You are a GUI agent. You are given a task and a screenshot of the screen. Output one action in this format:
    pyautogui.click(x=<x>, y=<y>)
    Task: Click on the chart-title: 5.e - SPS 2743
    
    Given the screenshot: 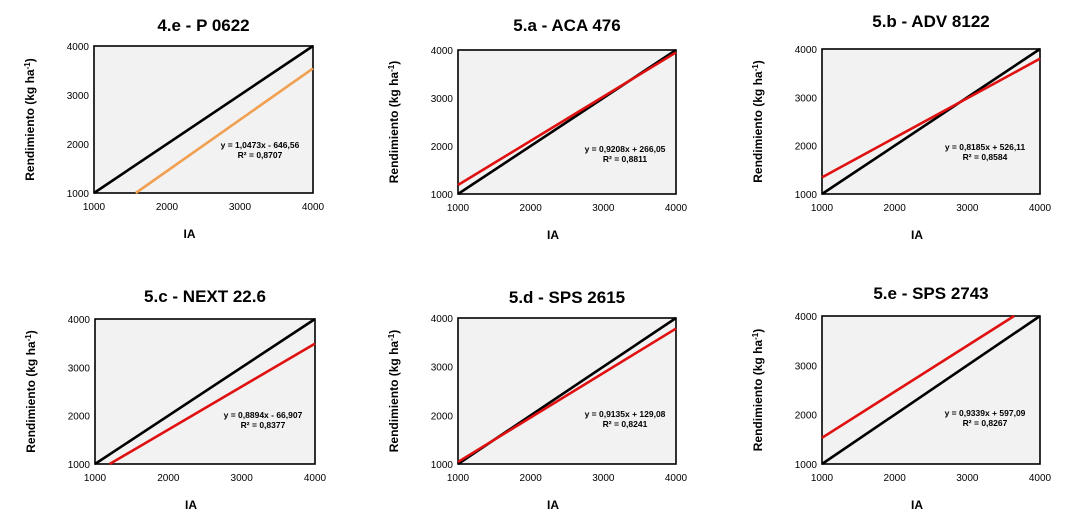 What is the action you would take?
    pyautogui.click(x=930, y=293)
    